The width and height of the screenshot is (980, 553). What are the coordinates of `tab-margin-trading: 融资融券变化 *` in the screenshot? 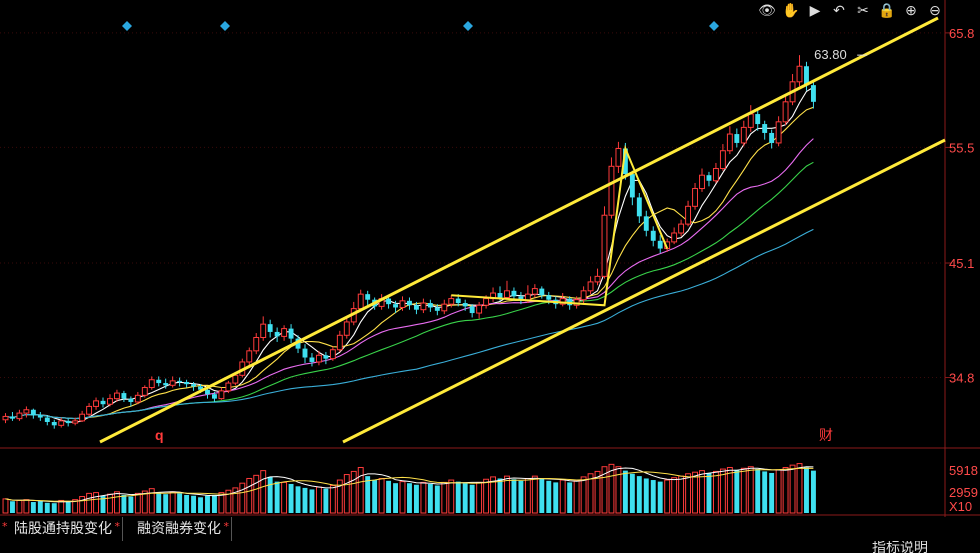 It's located at (177, 529).